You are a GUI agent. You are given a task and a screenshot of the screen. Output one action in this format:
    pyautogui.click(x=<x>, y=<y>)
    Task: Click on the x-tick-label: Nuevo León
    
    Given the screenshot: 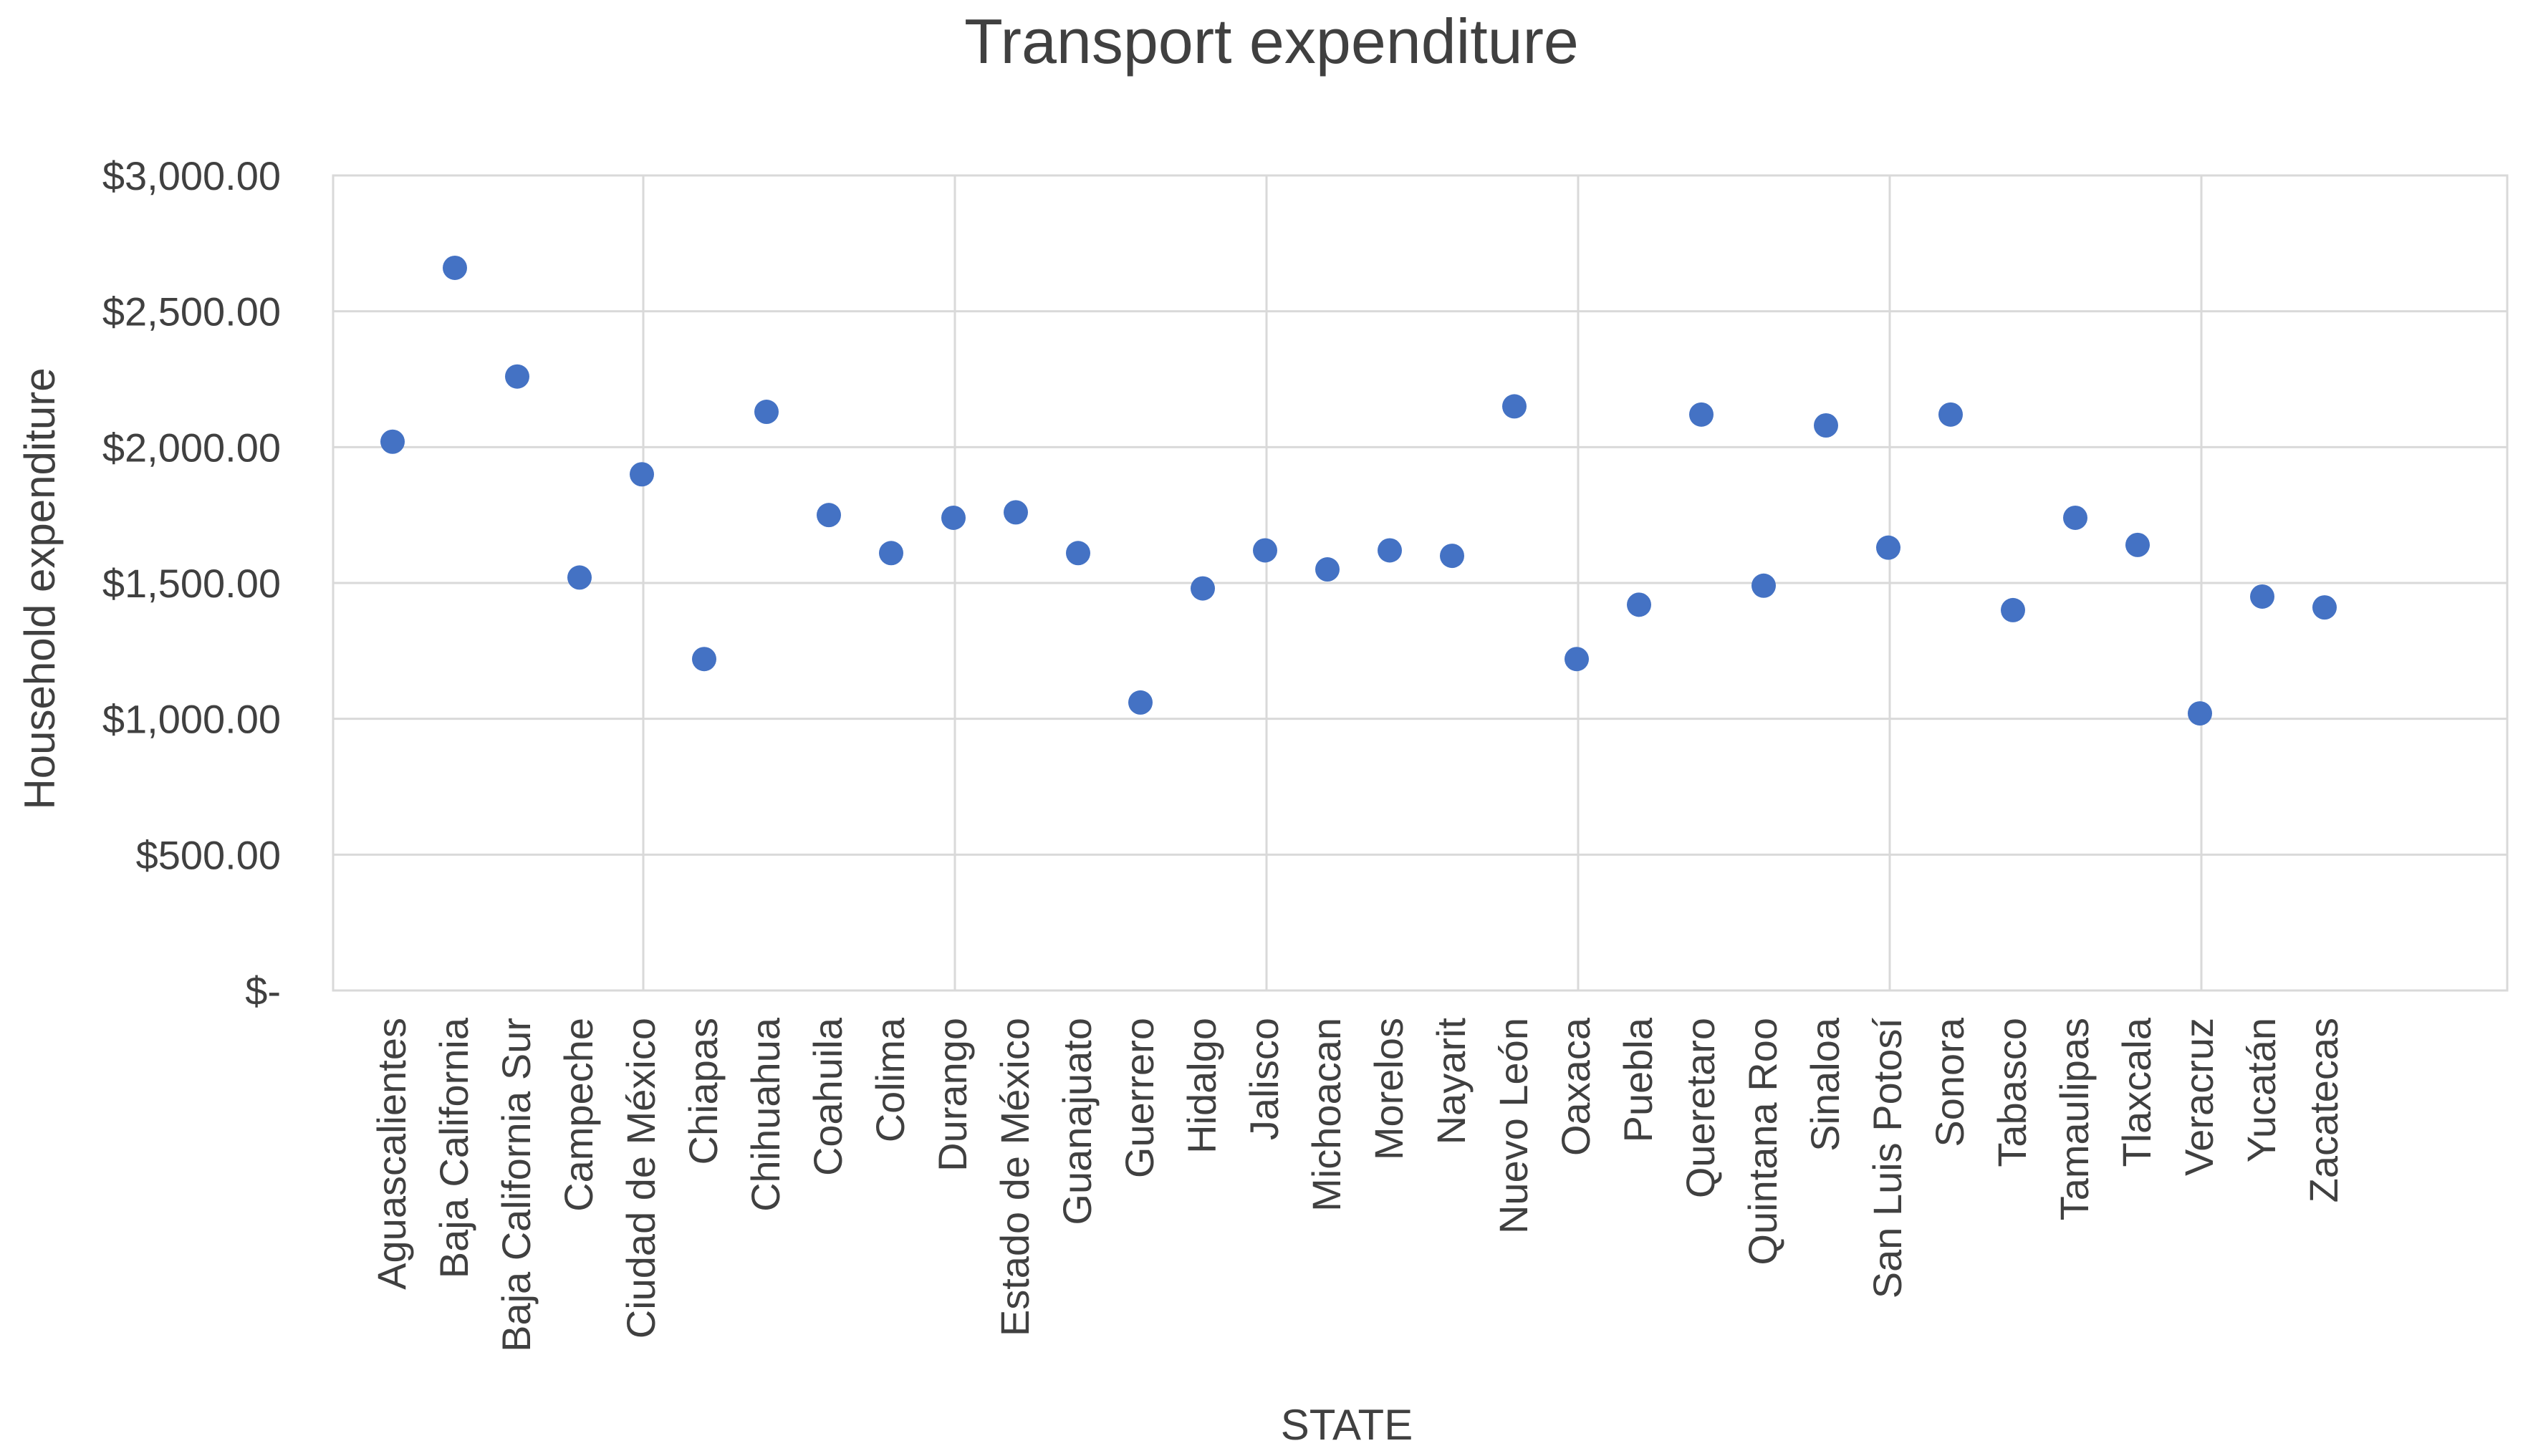 What is the action you would take?
    pyautogui.click(x=1513, y=1126)
    